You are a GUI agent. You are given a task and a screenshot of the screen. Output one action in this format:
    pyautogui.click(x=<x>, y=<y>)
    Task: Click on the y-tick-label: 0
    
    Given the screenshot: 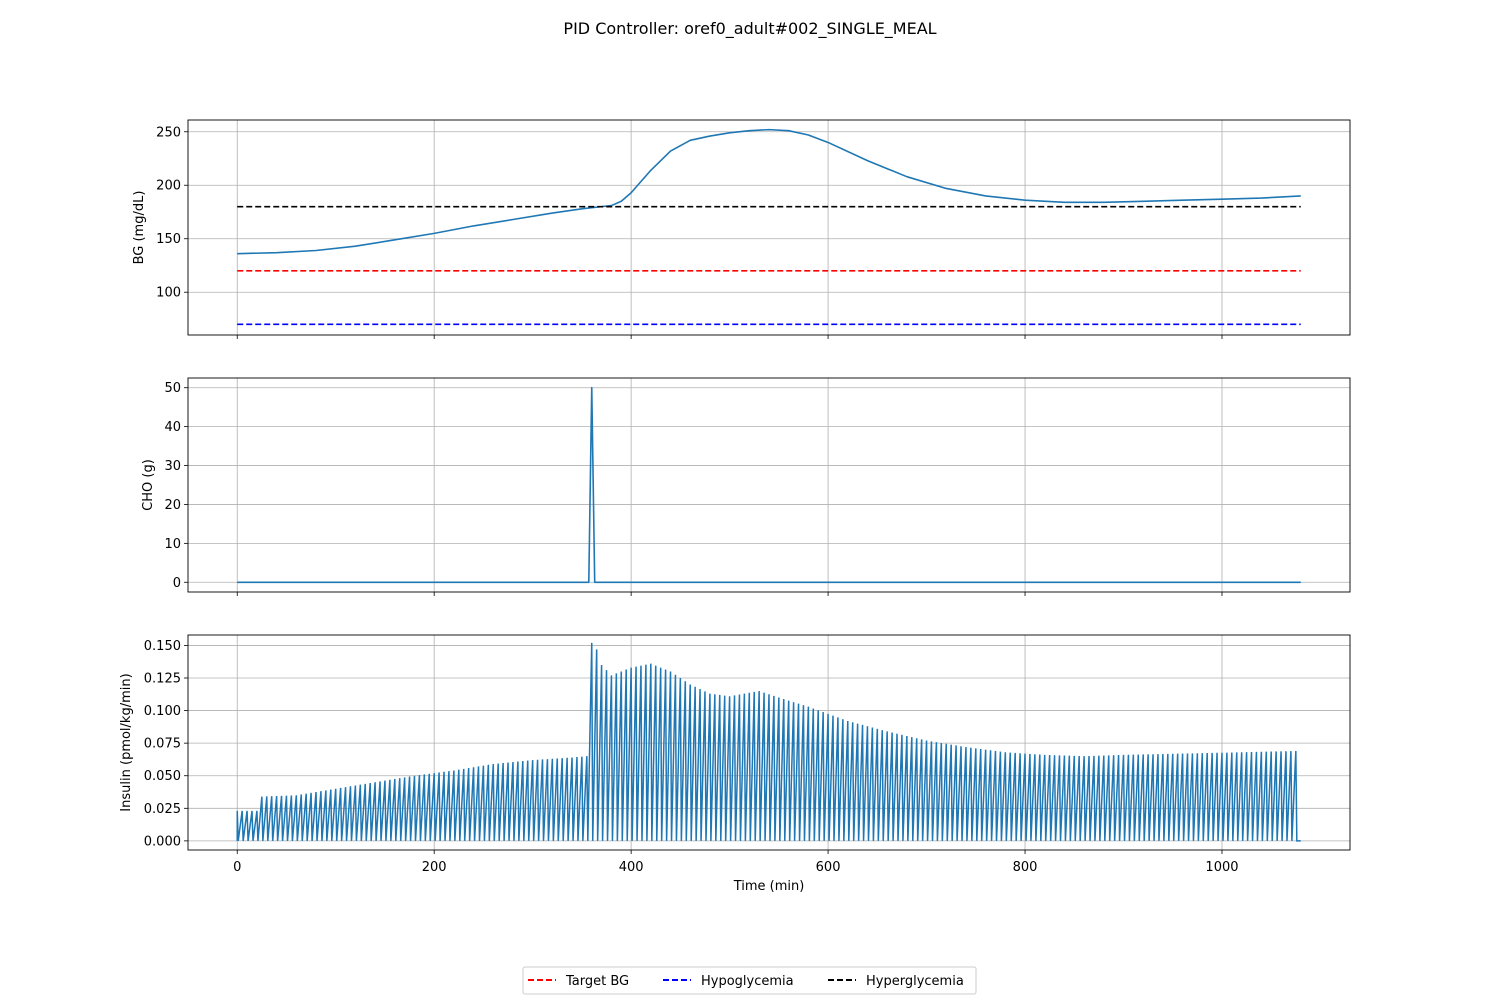 What is the action you would take?
    pyautogui.click(x=177, y=583)
    